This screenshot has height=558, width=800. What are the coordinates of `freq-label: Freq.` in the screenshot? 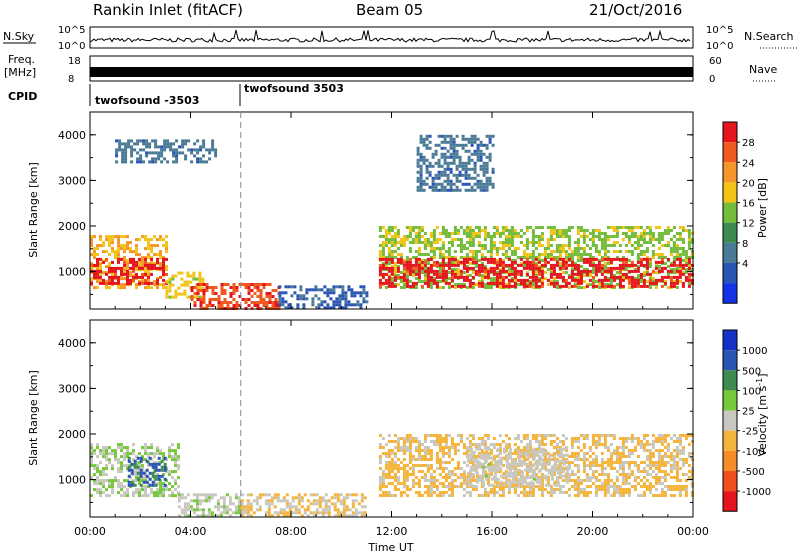 It's located at (21, 59).